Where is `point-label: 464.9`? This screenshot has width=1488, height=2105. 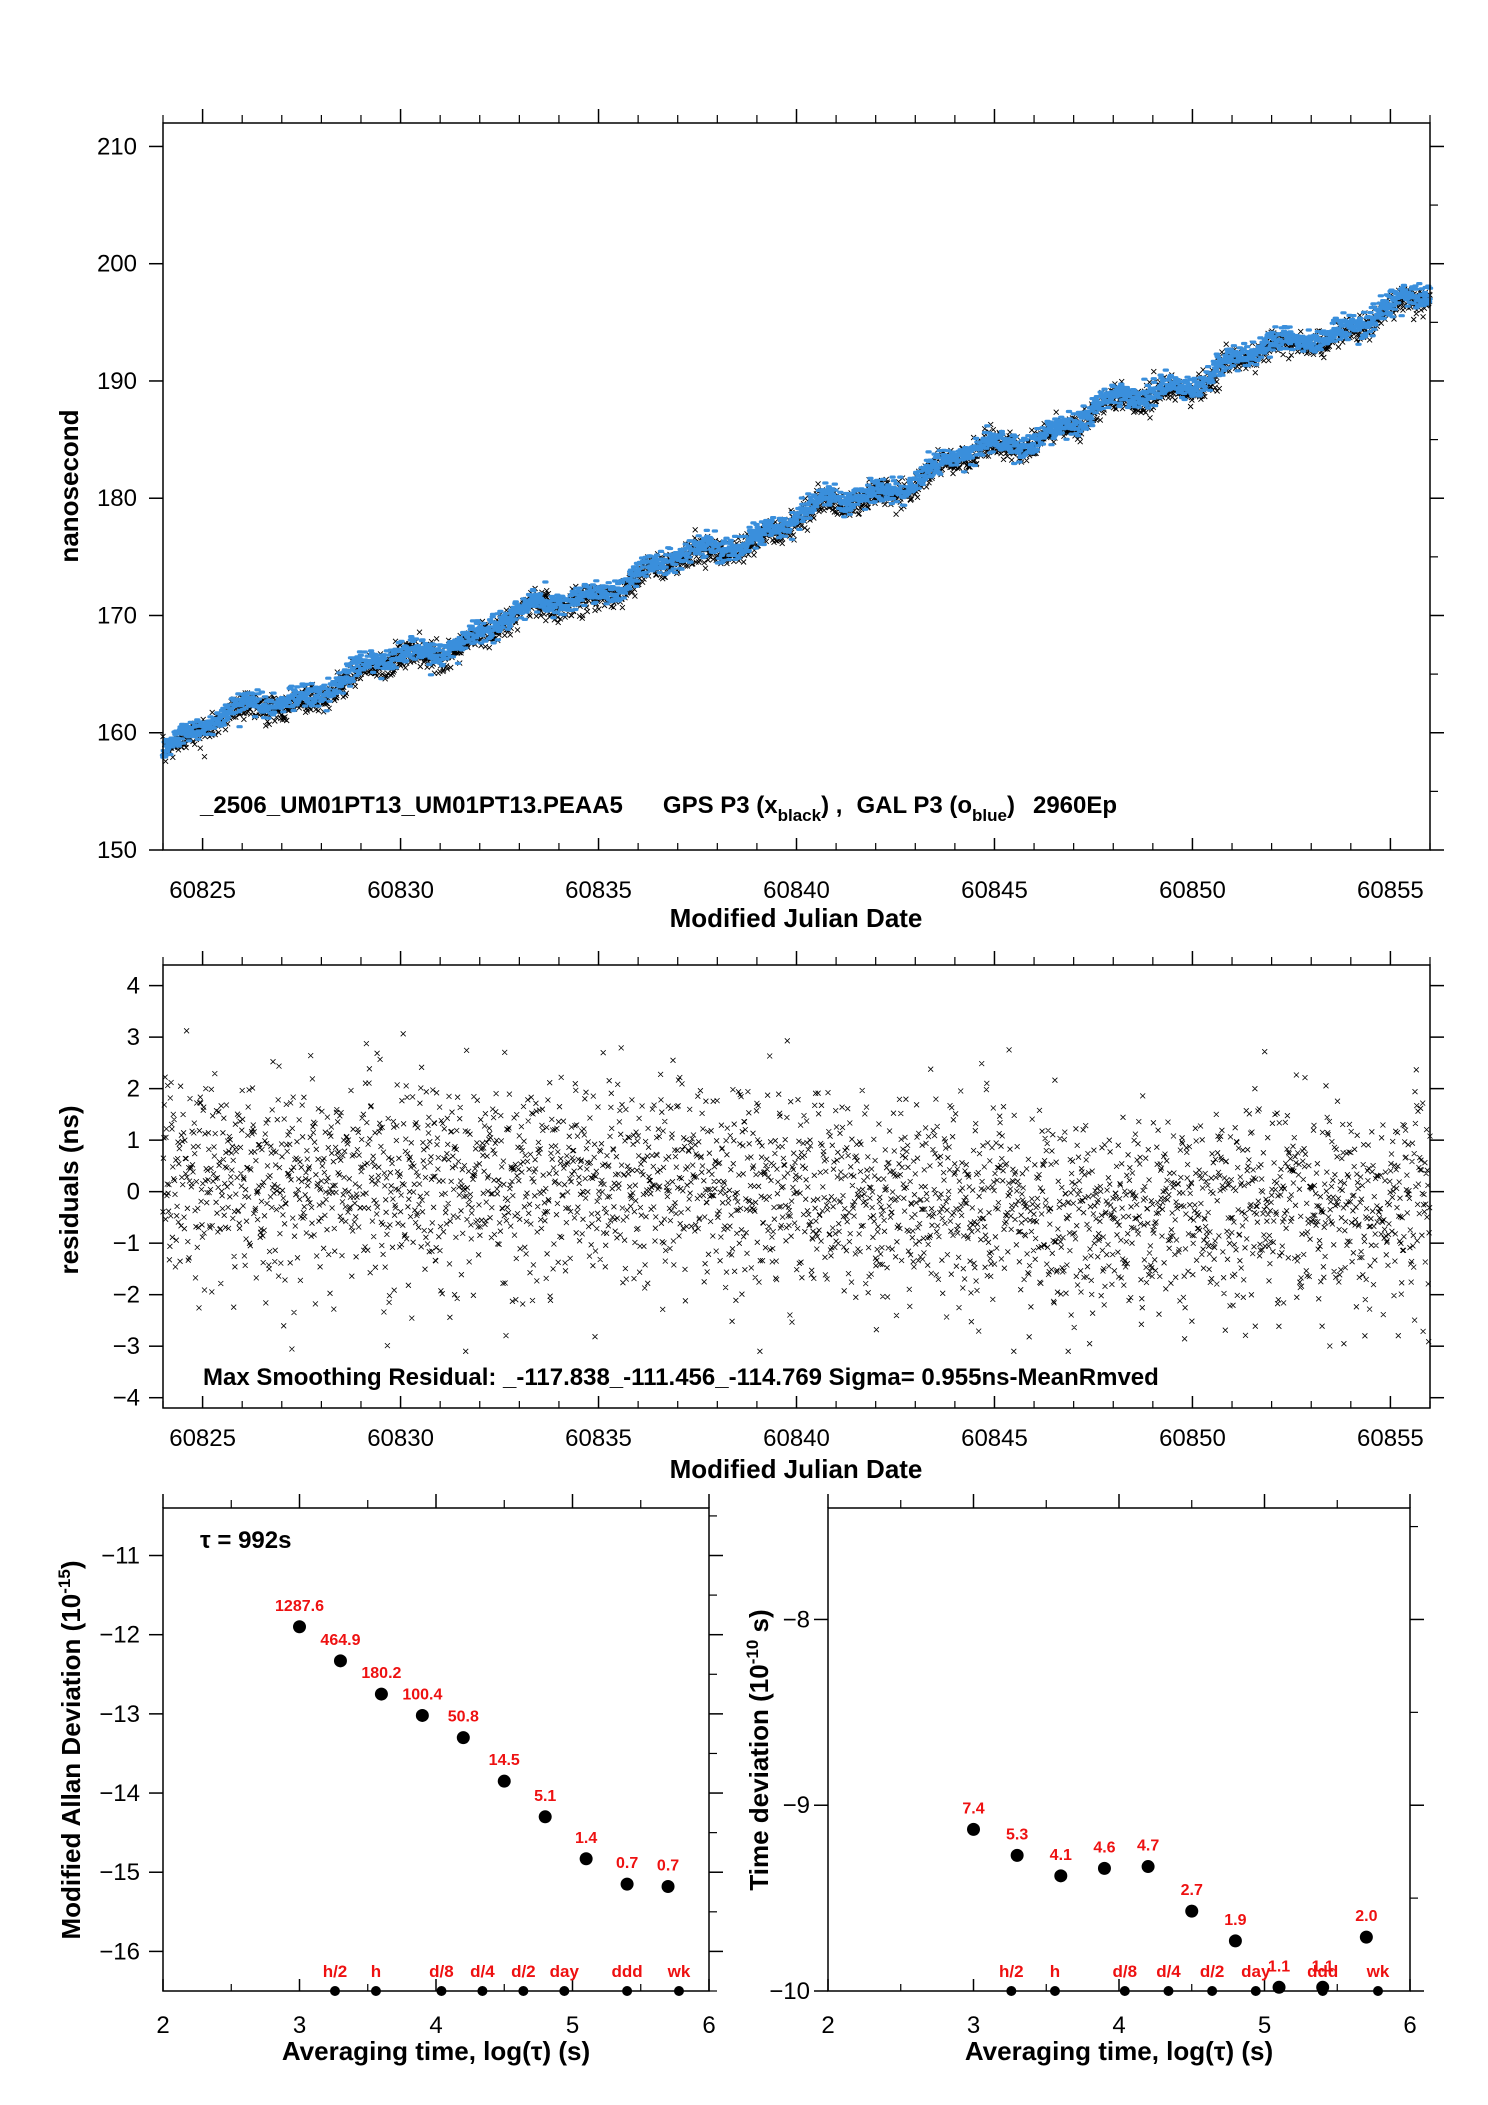 point-label: 464.9 is located at coordinates (340, 1640).